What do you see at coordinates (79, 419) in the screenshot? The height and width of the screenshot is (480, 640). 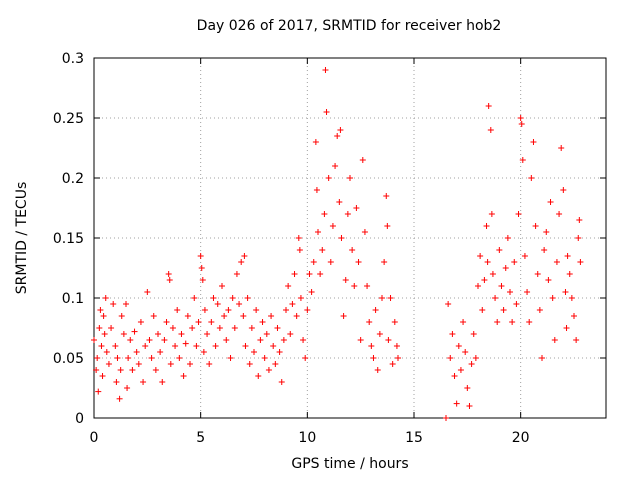 I see `y-tick-label: 0` at bounding box center [79, 419].